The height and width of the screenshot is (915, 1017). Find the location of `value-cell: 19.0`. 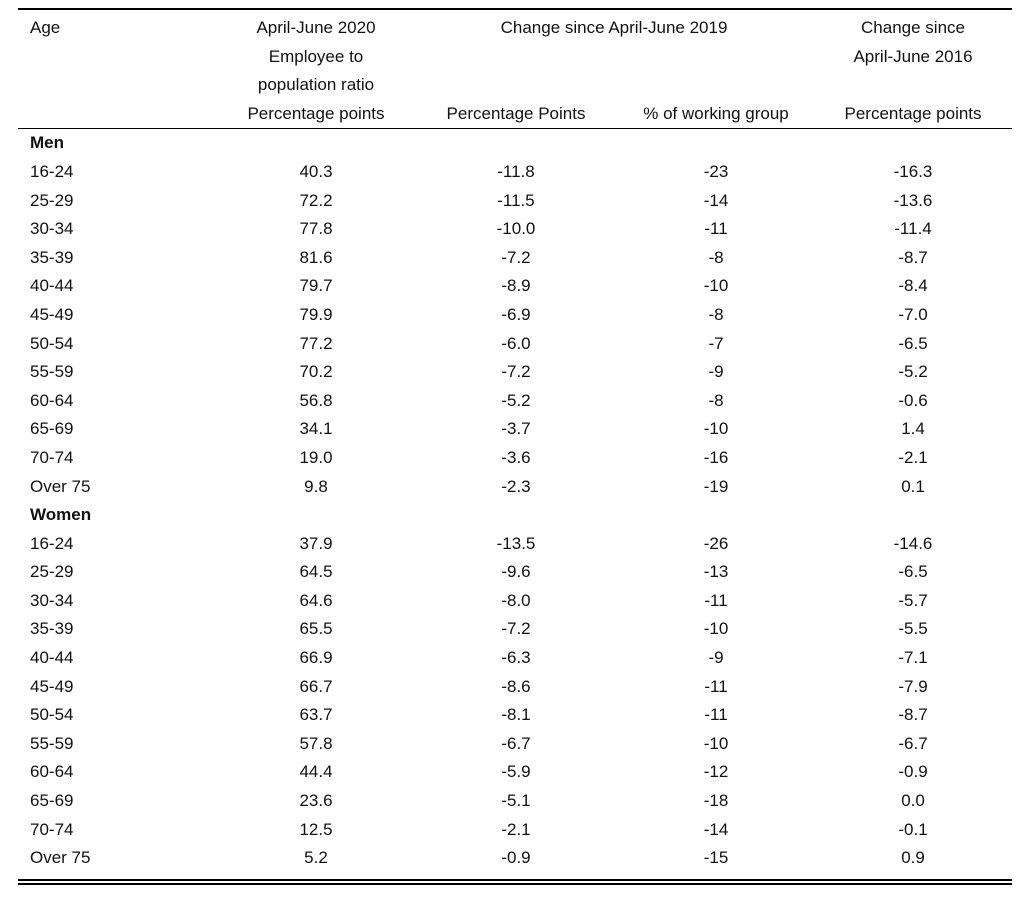

value-cell: 19.0 is located at coordinates (316, 457).